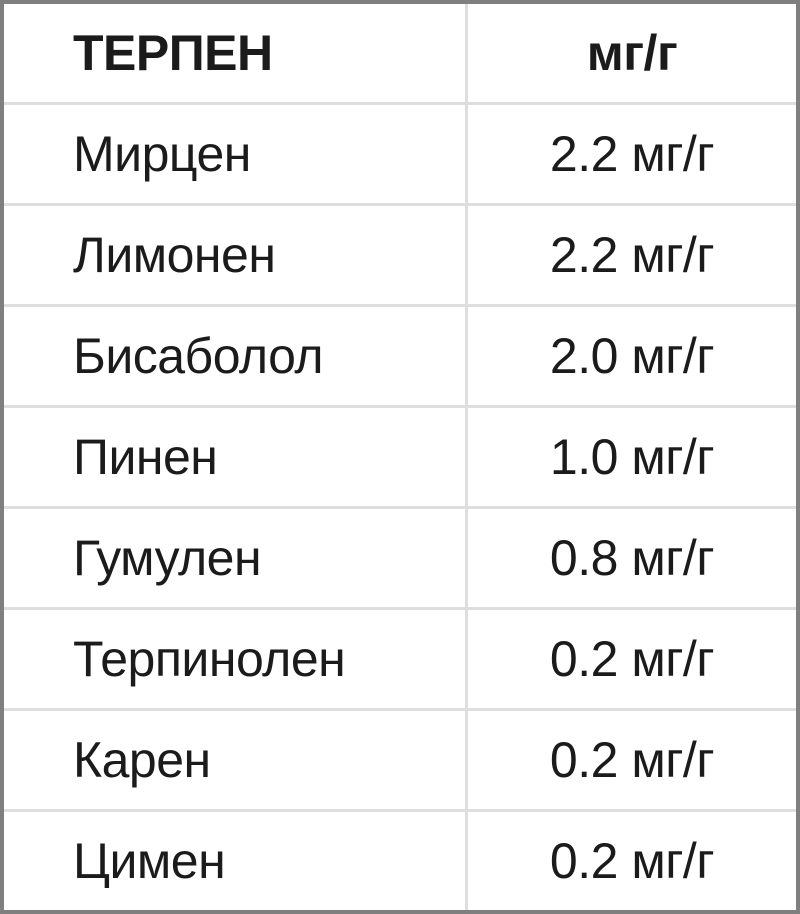 Image resolution: width=800 pixels, height=914 pixels. What do you see at coordinates (632, 53) in the screenshot?
I see `header-cell-amount: мг/г` at bounding box center [632, 53].